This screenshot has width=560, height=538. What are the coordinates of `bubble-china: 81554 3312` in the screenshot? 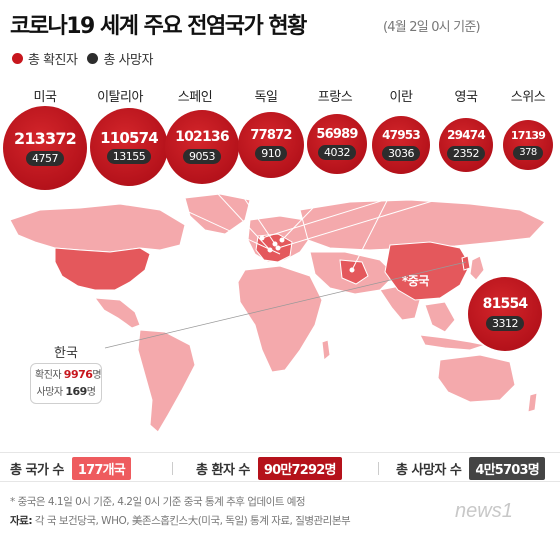 It's located at (505, 314).